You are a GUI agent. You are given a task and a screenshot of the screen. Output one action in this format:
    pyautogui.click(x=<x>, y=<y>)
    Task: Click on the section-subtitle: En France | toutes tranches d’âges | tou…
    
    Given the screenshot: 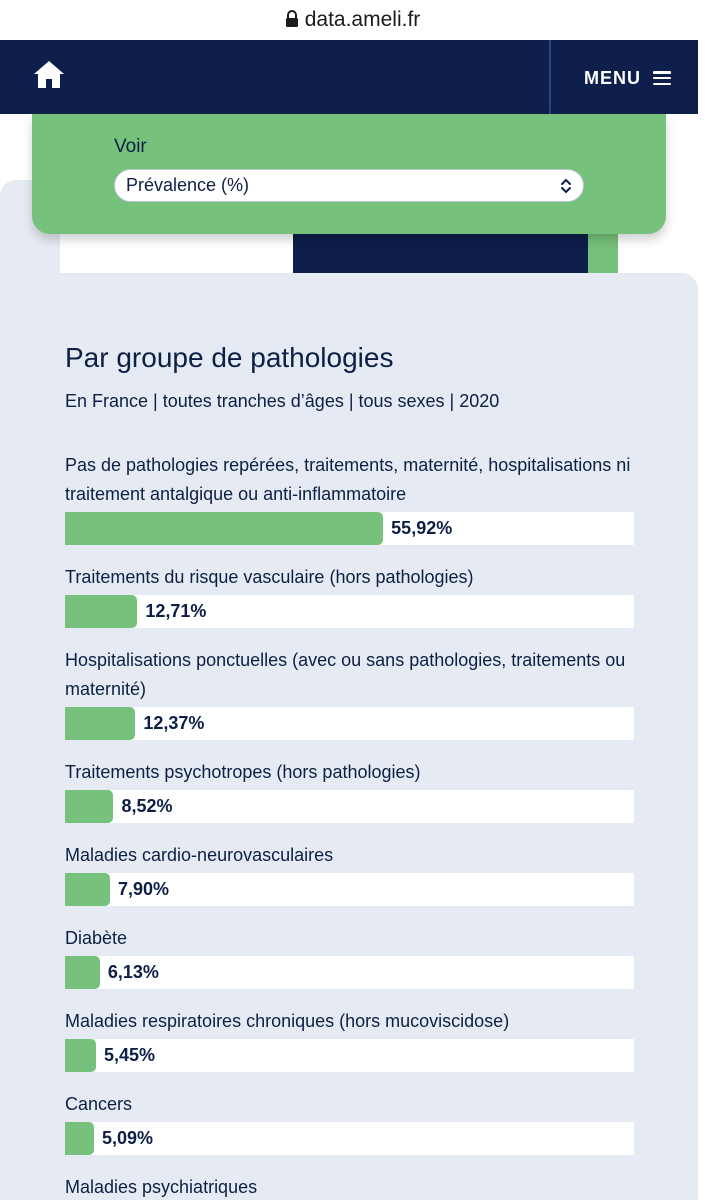 What is the action you would take?
    pyautogui.click(x=282, y=401)
    